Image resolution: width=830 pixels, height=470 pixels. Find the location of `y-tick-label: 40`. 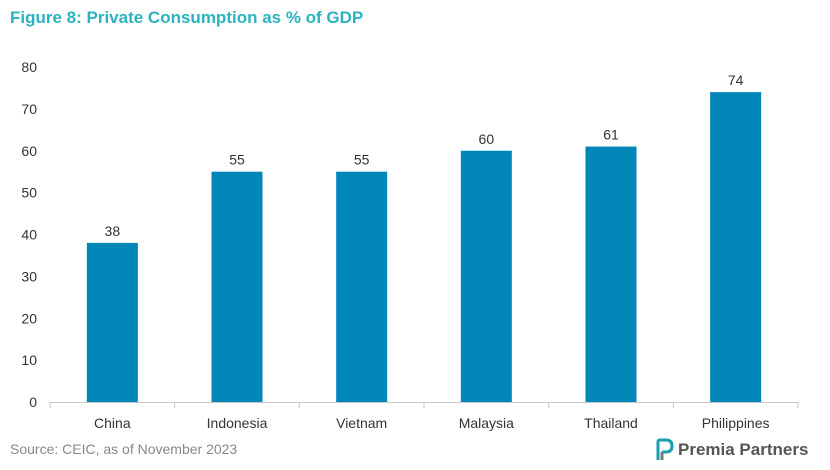

y-tick-label: 40 is located at coordinates (29, 235).